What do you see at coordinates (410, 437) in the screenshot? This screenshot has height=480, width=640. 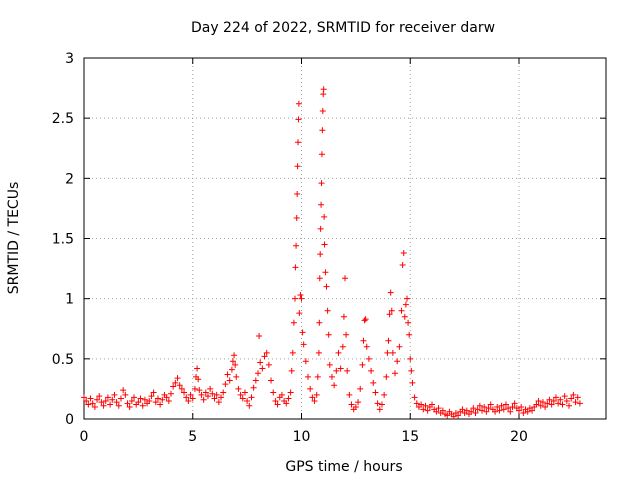 I see `x-tick-label: 15` at bounding box center [410, 437].